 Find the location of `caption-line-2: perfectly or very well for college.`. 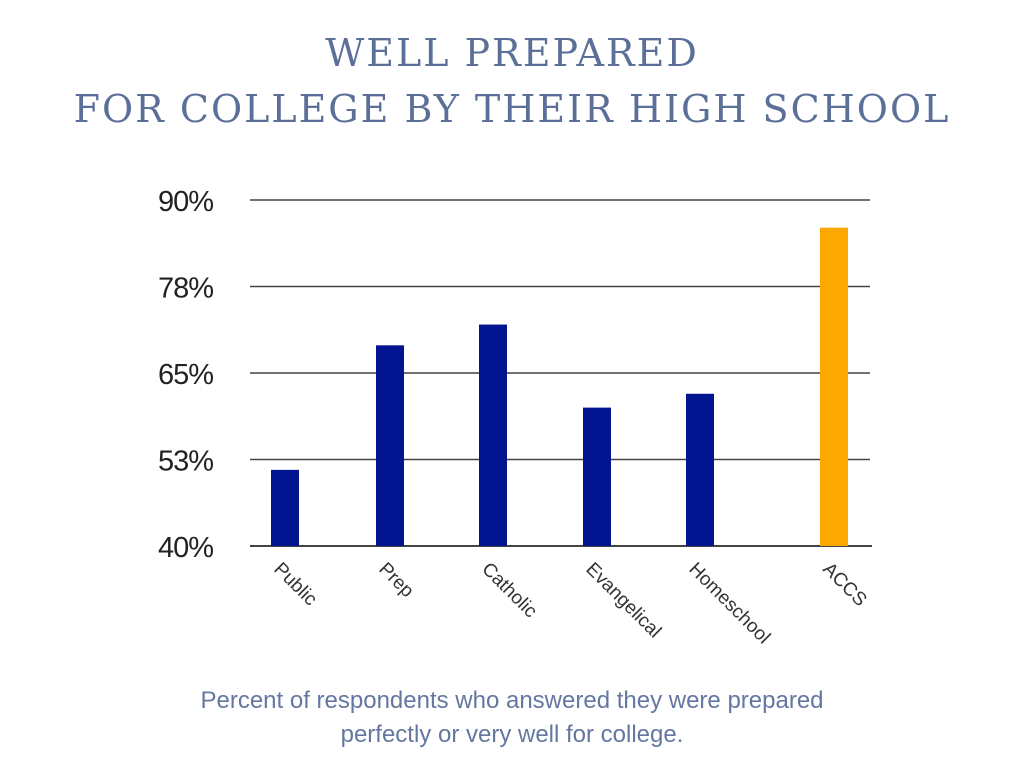

caption-line-2: perfectly or very well for college. is located at coordinates (512, 734).